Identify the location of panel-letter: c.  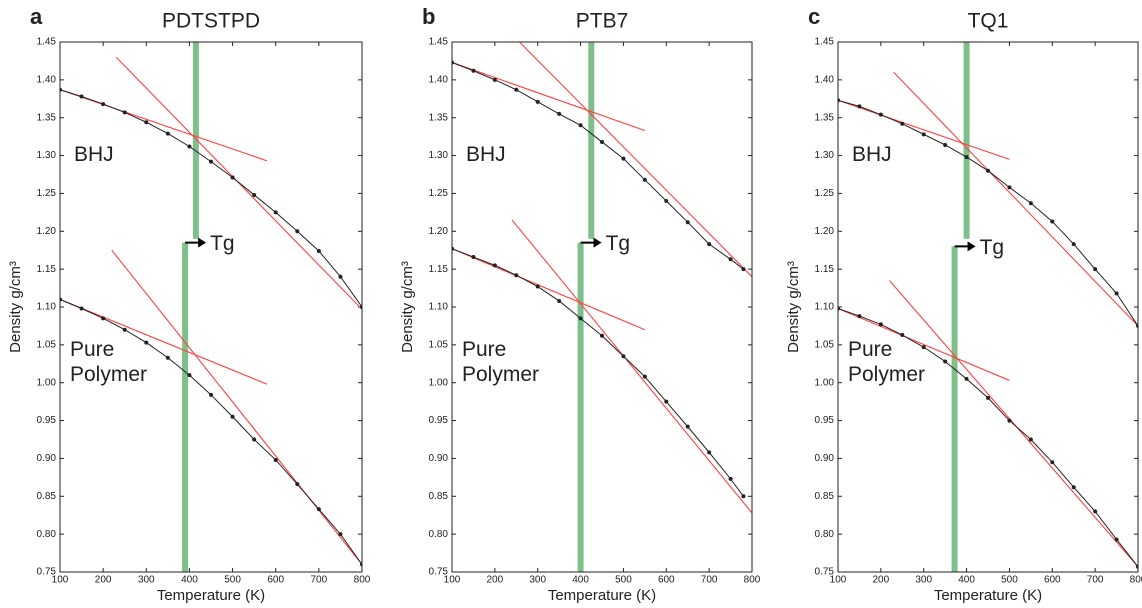
(814, 16).